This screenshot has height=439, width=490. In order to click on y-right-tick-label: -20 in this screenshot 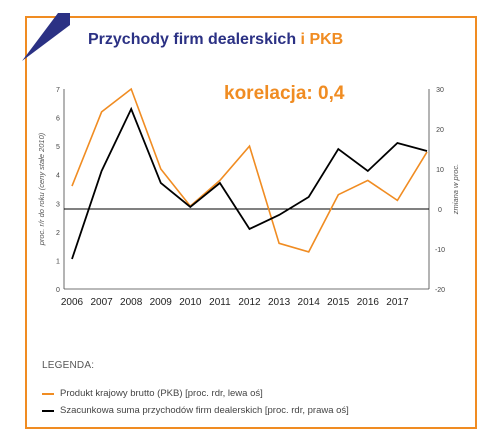, I will do `click(440, 290)`.